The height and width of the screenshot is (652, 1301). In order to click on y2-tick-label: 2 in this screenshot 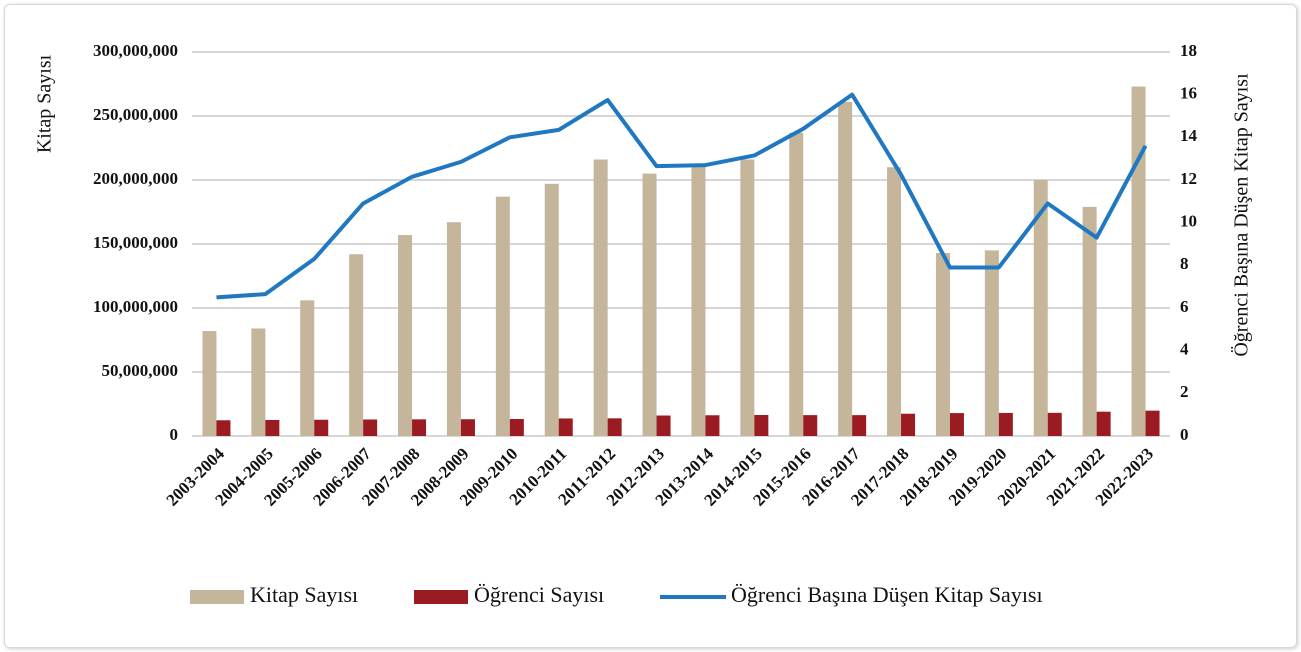, I will do `click(1184, 391)`.